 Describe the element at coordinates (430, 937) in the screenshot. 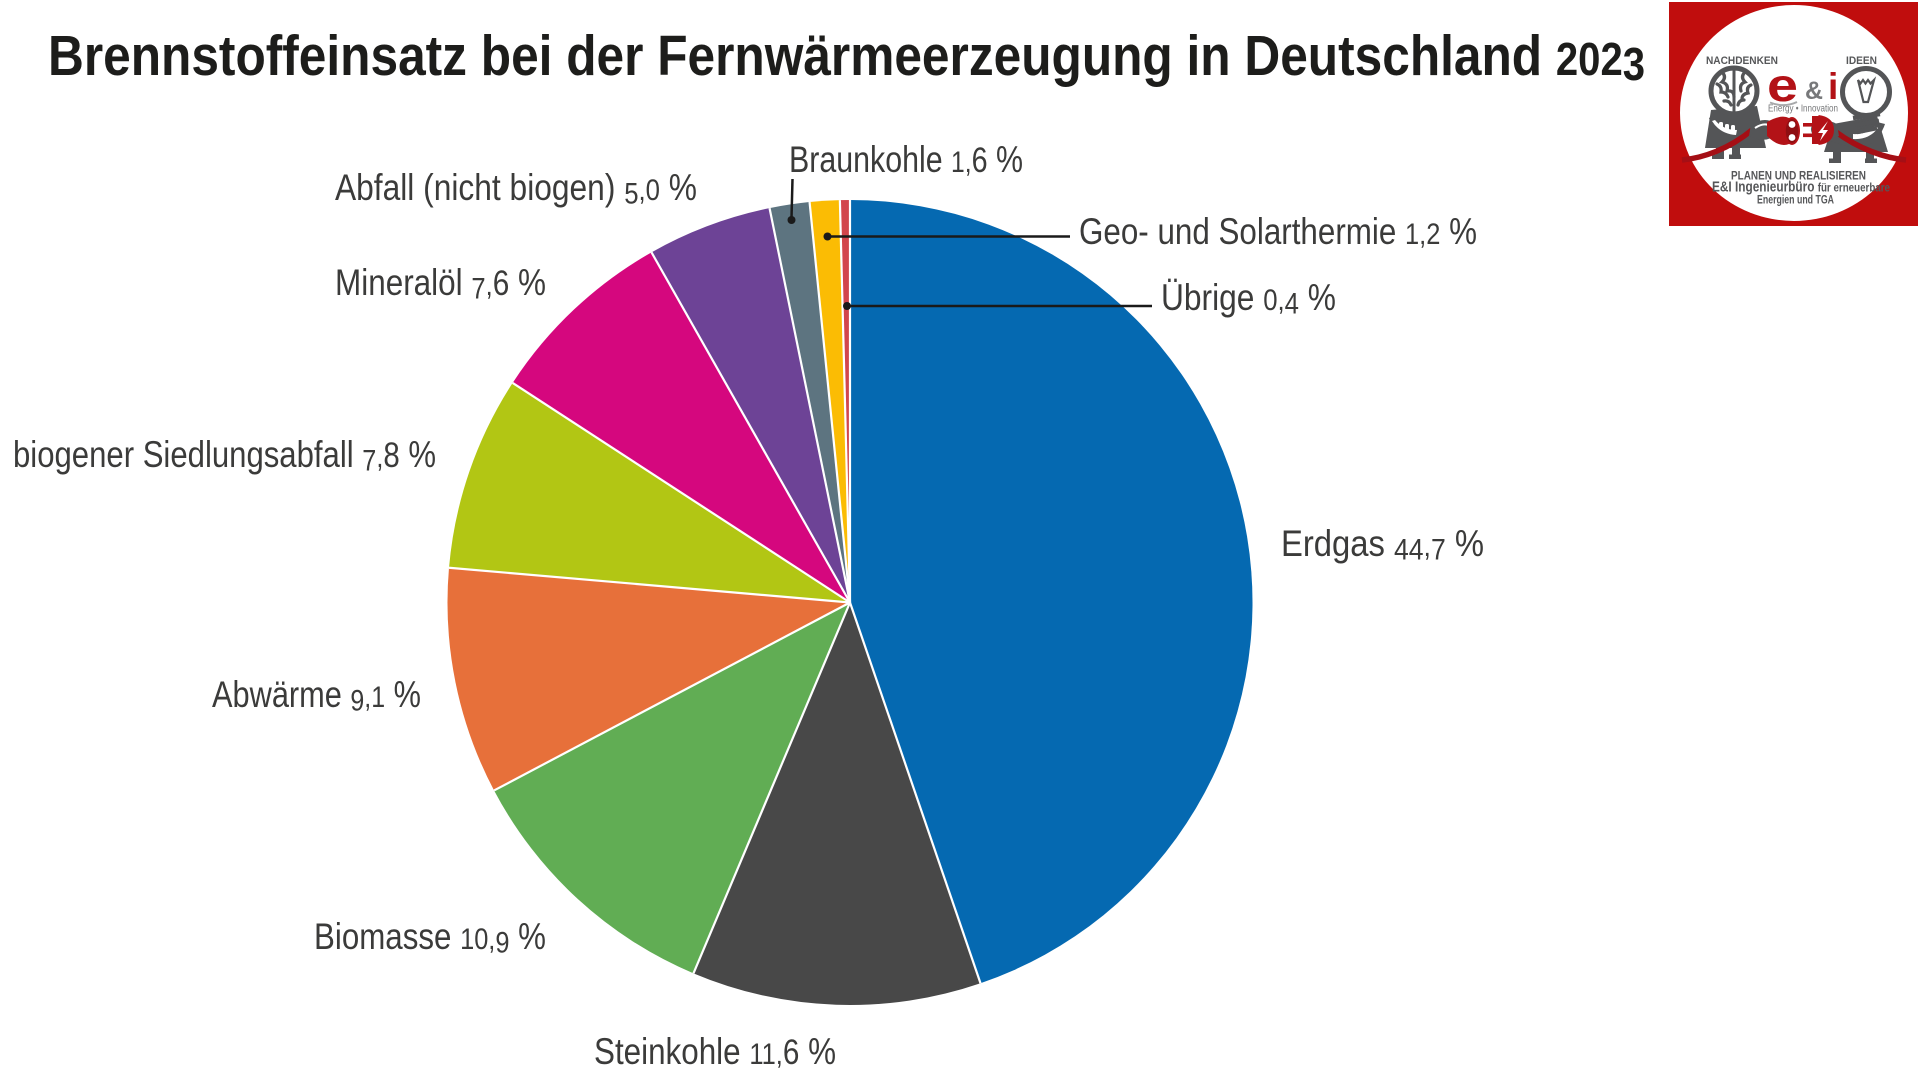

I see `svg-text: Biomasse 10,9 %` at that location.